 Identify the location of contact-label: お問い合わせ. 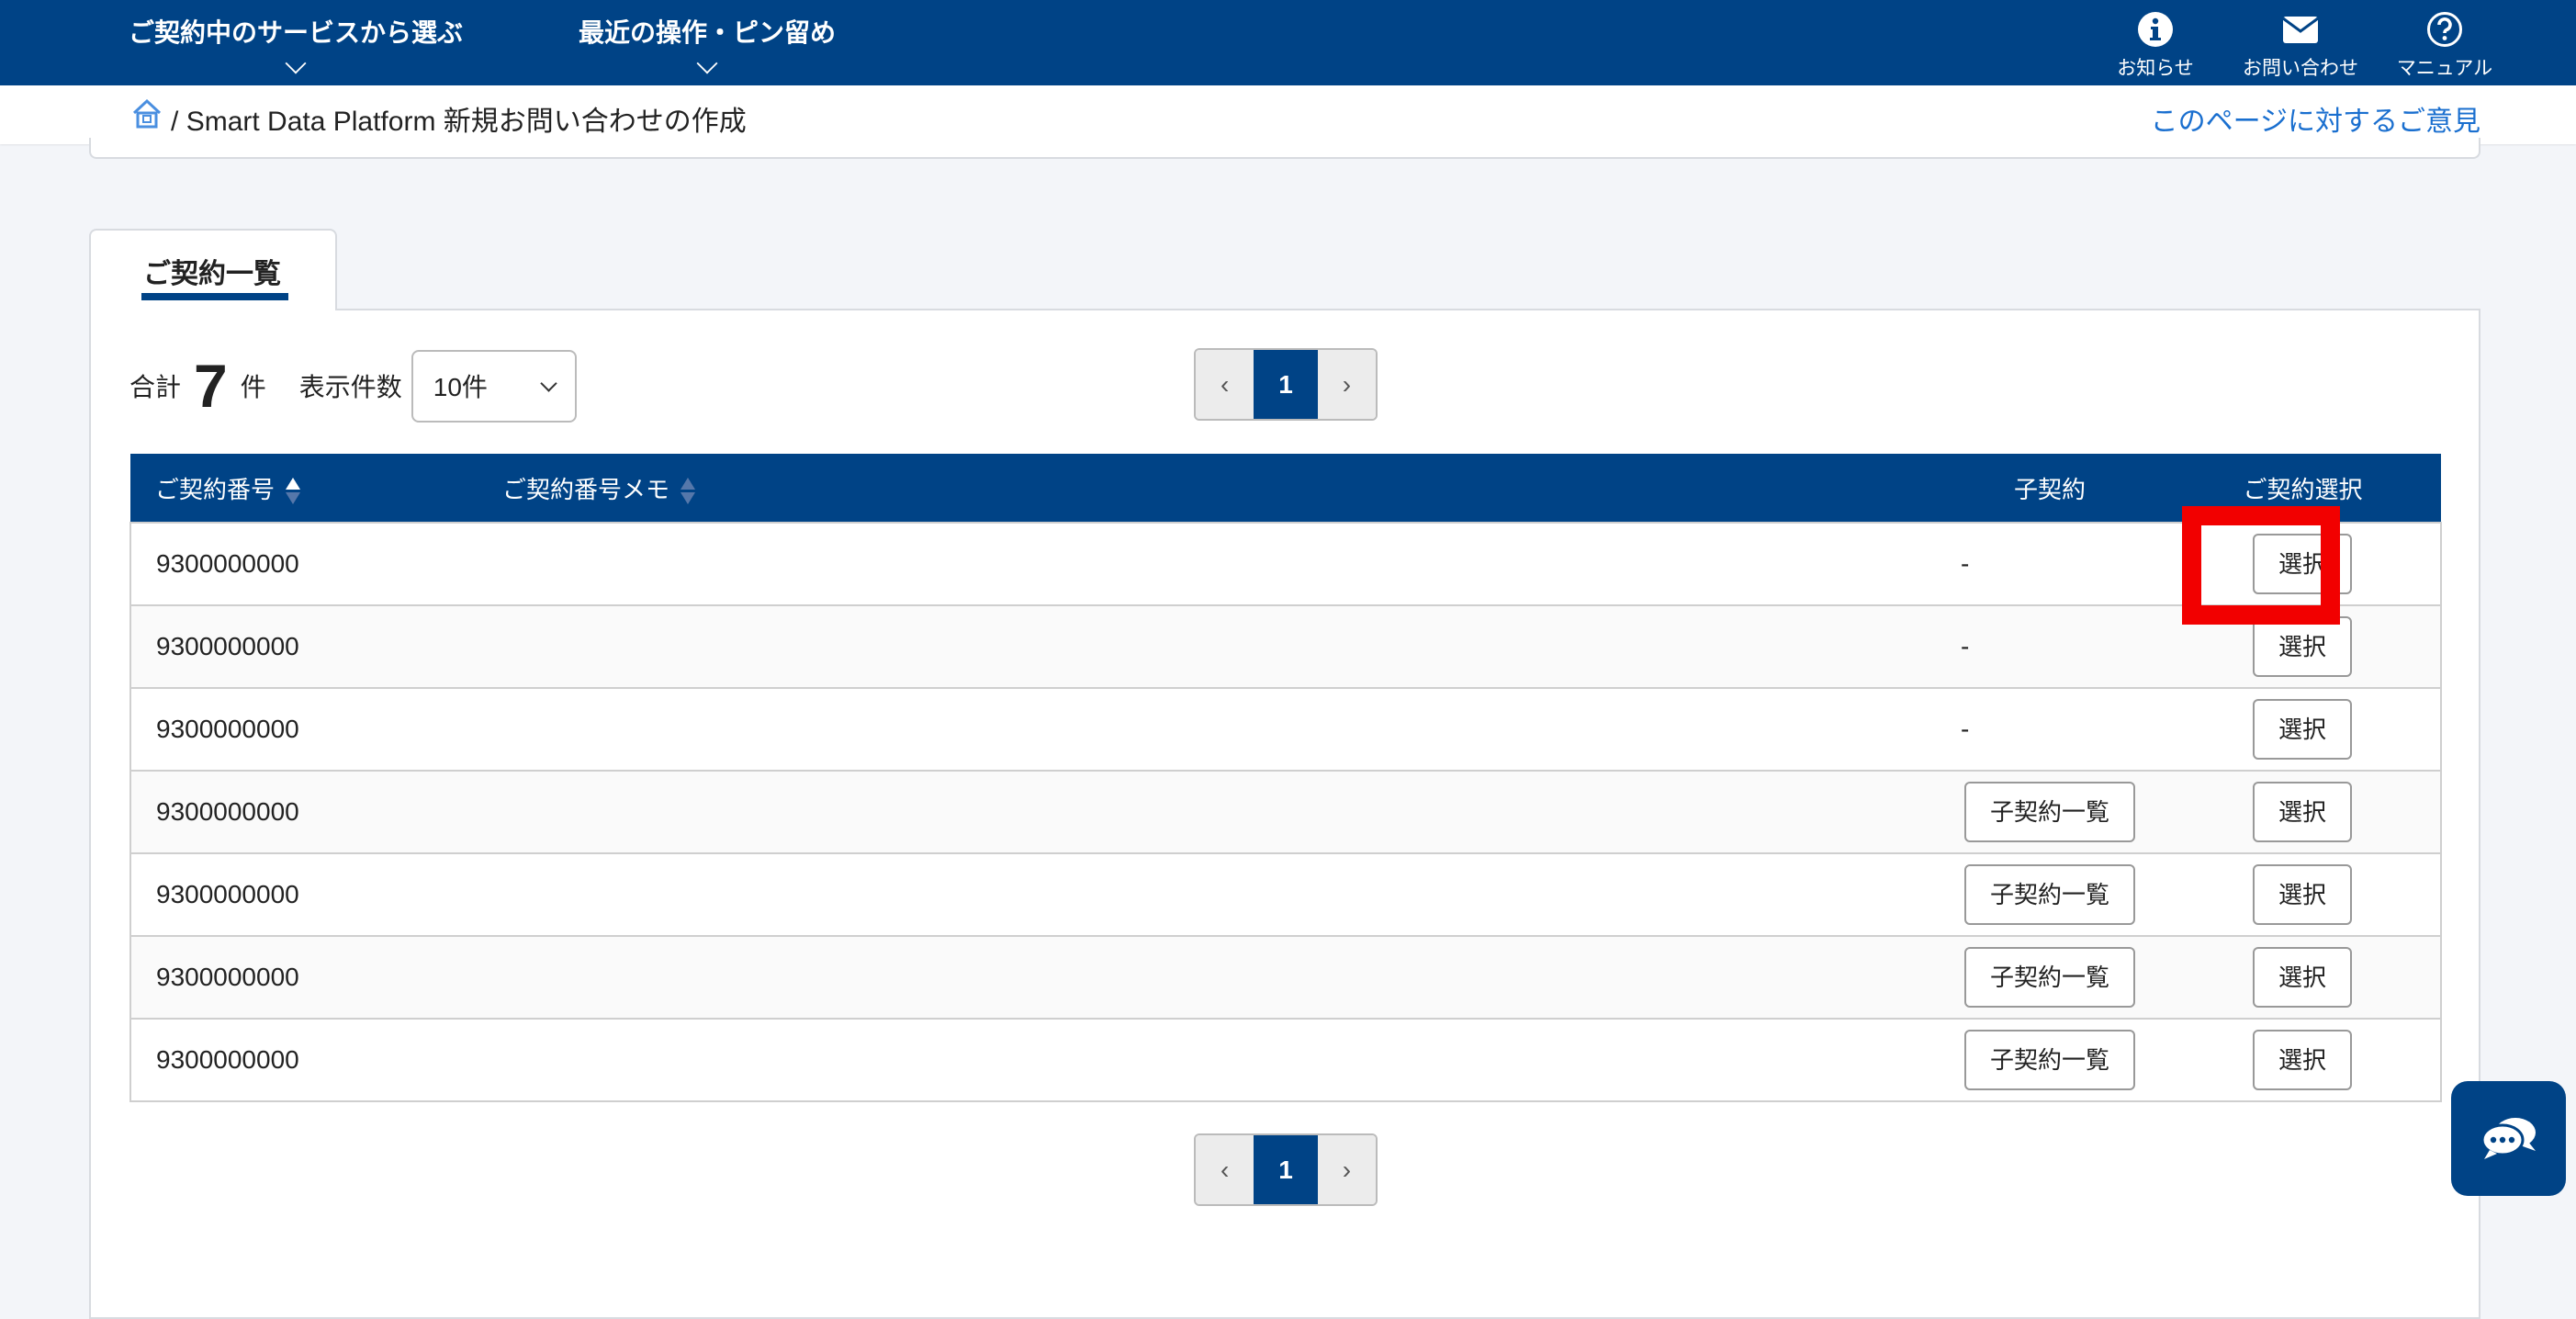
(2300, 68).